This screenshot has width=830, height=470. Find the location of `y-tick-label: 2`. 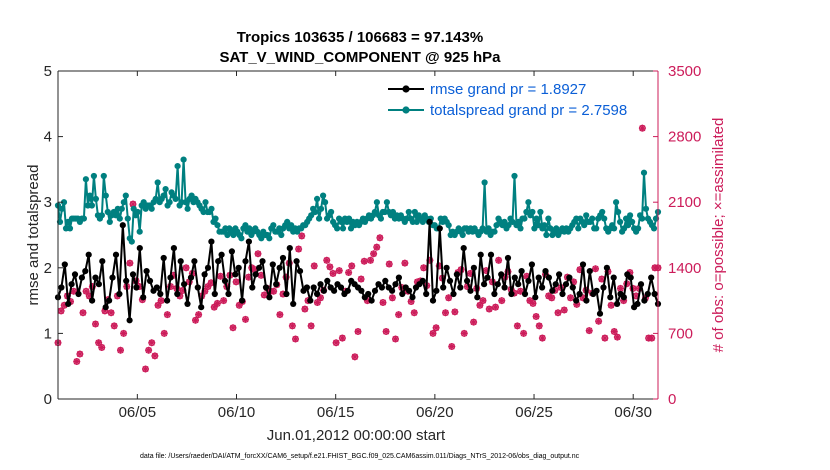

y-tick-label: 2 is located at coordinates (48, 268).